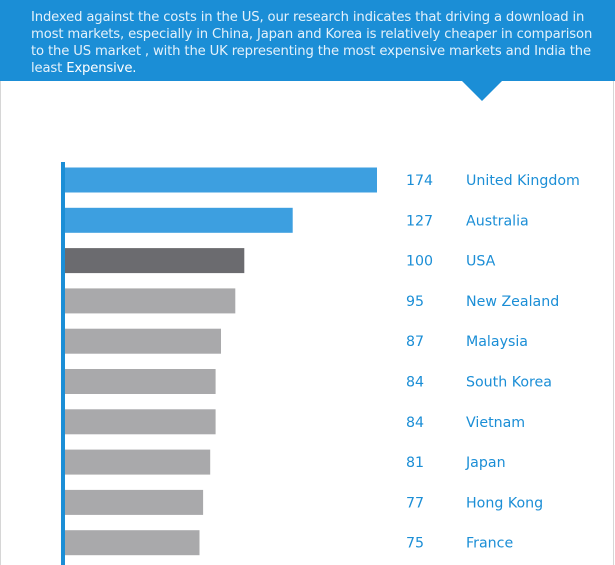 The image size is (615, 565). What do you see at coordinates (512, 302) in the screenshot?
I see `category-label: New Zealand` at bounding box center [512, 302].